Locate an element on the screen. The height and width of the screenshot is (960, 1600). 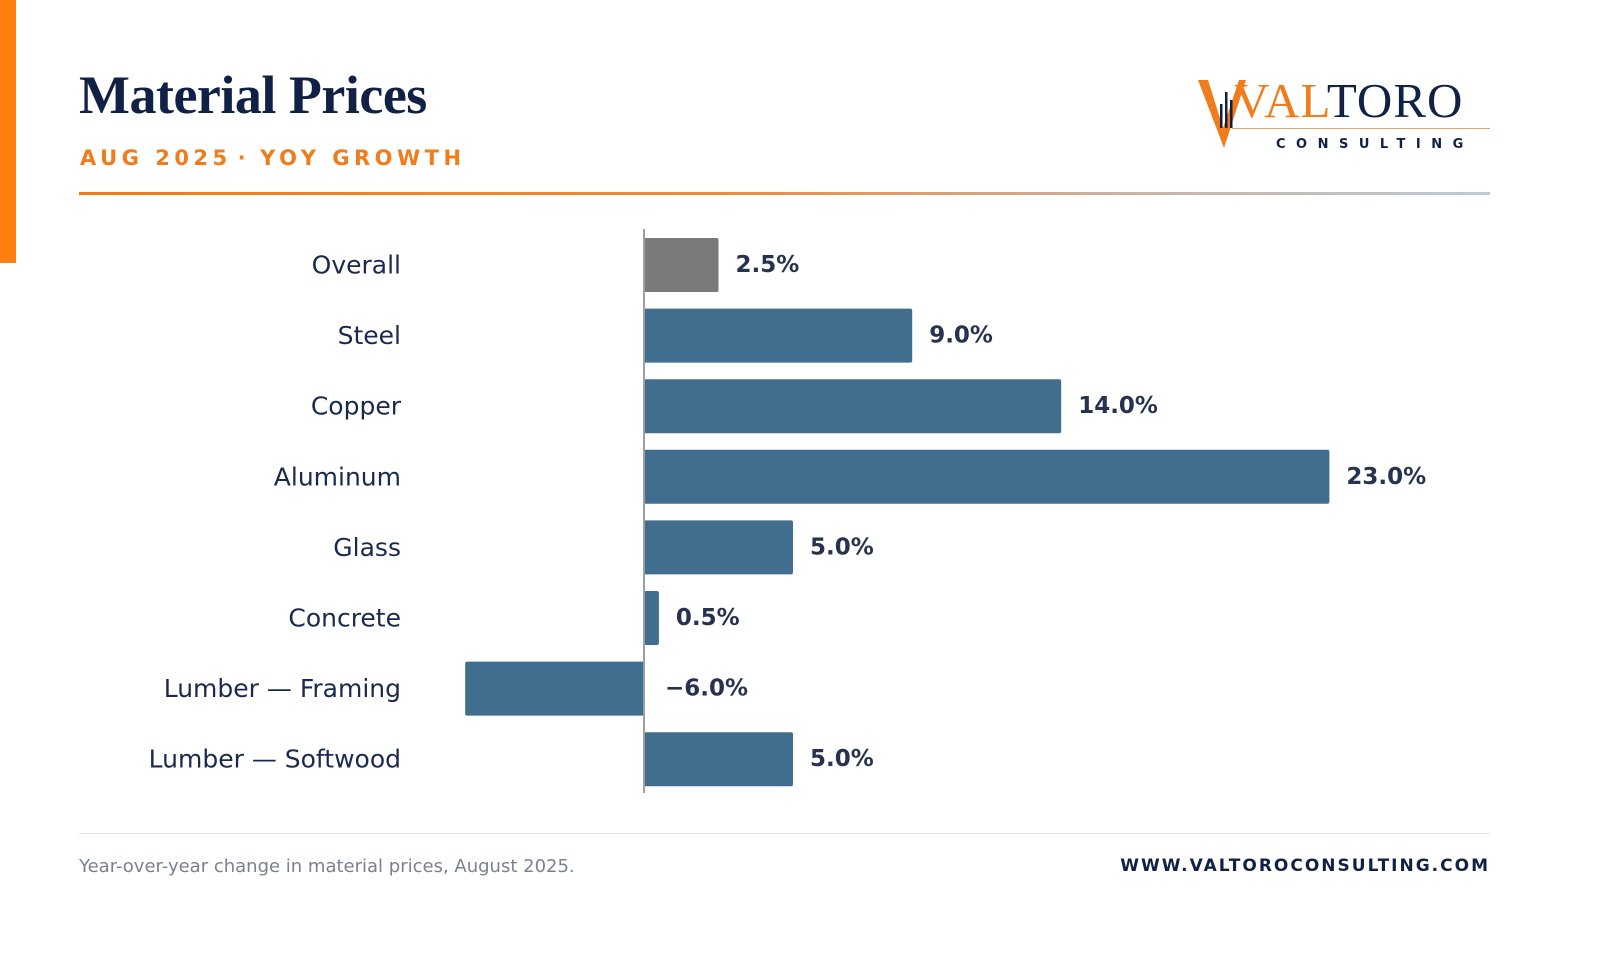
value-label-steel: 9.0% is located at coordinates (961, 336).